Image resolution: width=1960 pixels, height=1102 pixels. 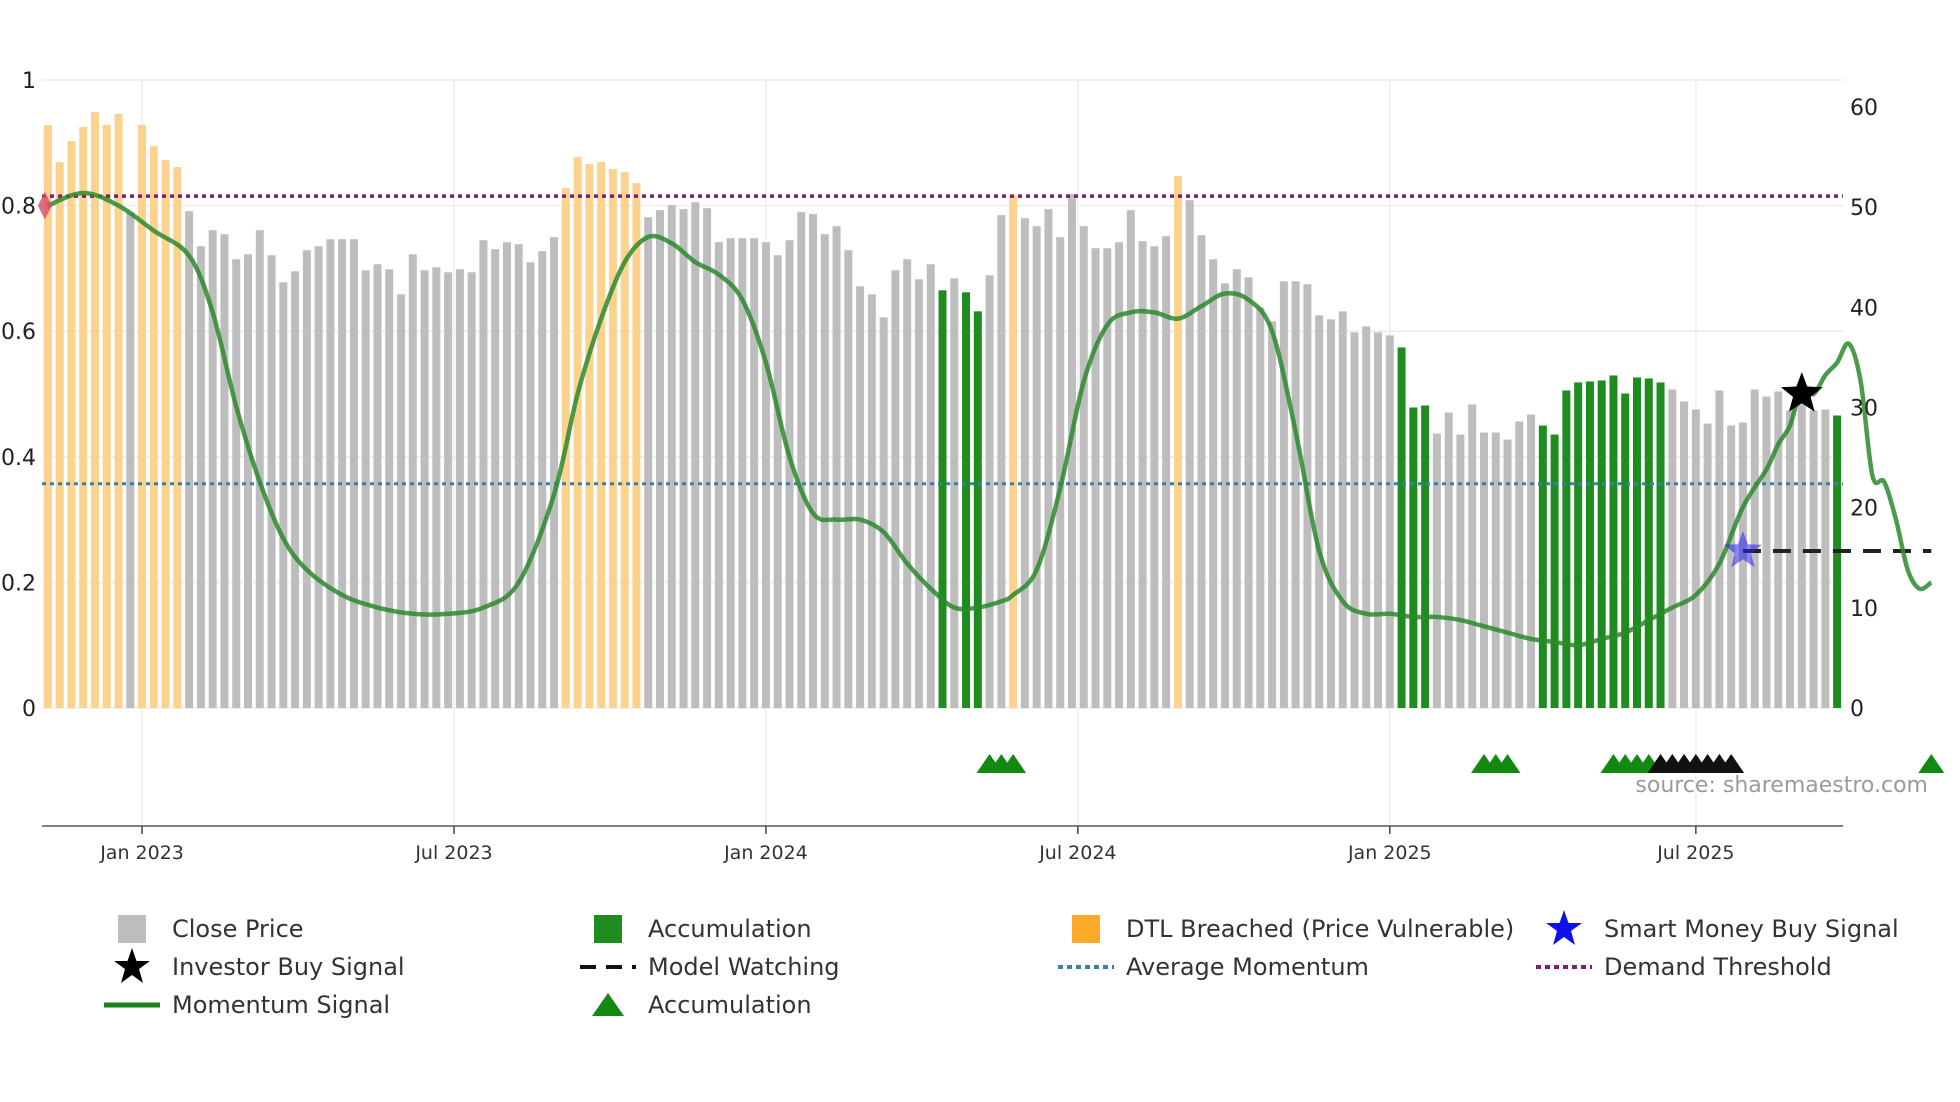 What do you see at coordinates (1280, 929) in the screenshot?
I see `legend-dtl-breached: DTL Breached (Price Vulnerable)` at bounding box center [1280, 929].